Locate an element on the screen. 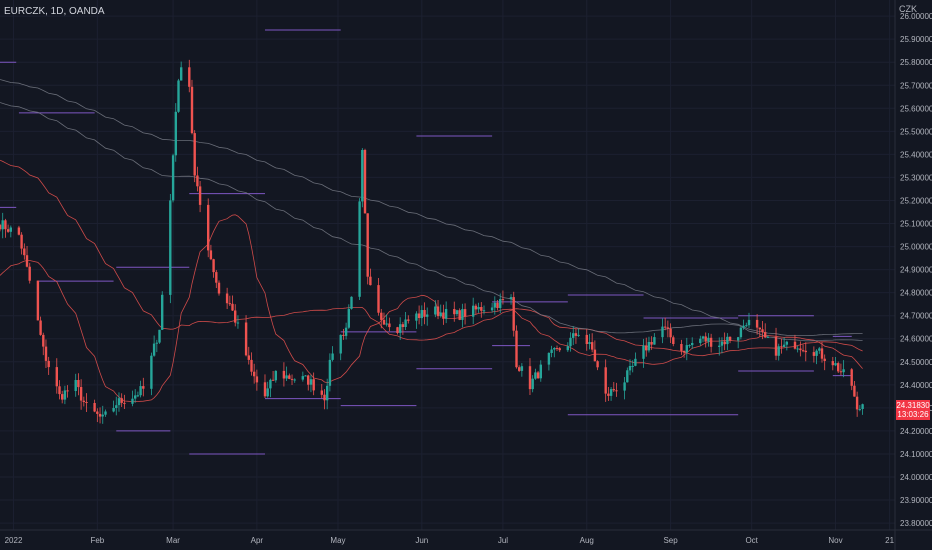 The image size is (932, 550). symbol-title: EURCZK, 1D, OANDA is located at coordinates (54, 11).